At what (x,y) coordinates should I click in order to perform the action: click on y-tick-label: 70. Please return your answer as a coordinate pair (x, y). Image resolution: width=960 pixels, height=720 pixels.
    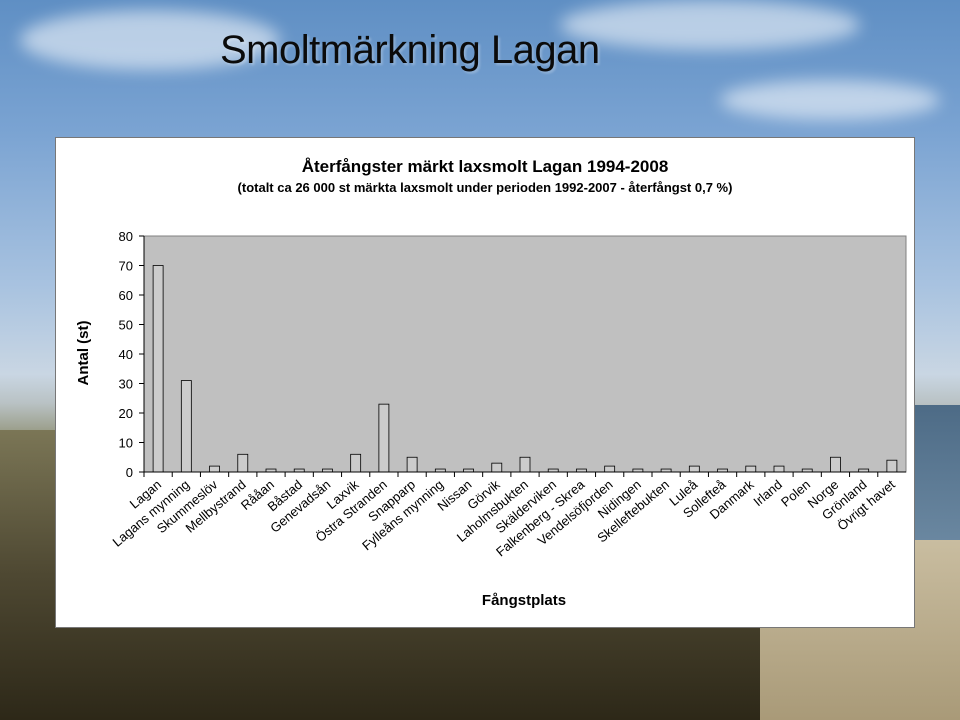
    Looking at the image, I should click on (126, 266).